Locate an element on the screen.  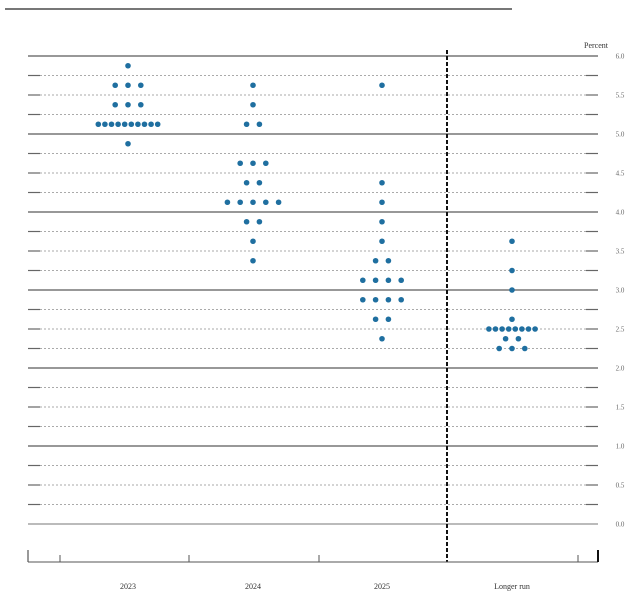
y-tick-label: 2.5 is located at coordinates (620, 330).